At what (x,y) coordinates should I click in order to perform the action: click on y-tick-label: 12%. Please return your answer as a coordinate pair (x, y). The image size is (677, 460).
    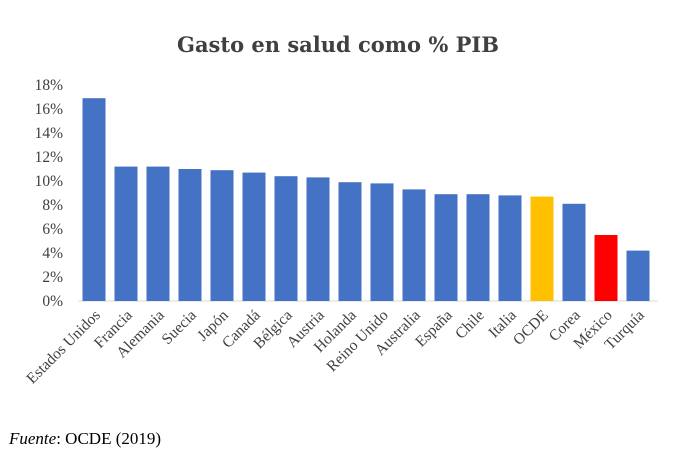
    Looking at the image, I should click on (49, 157).